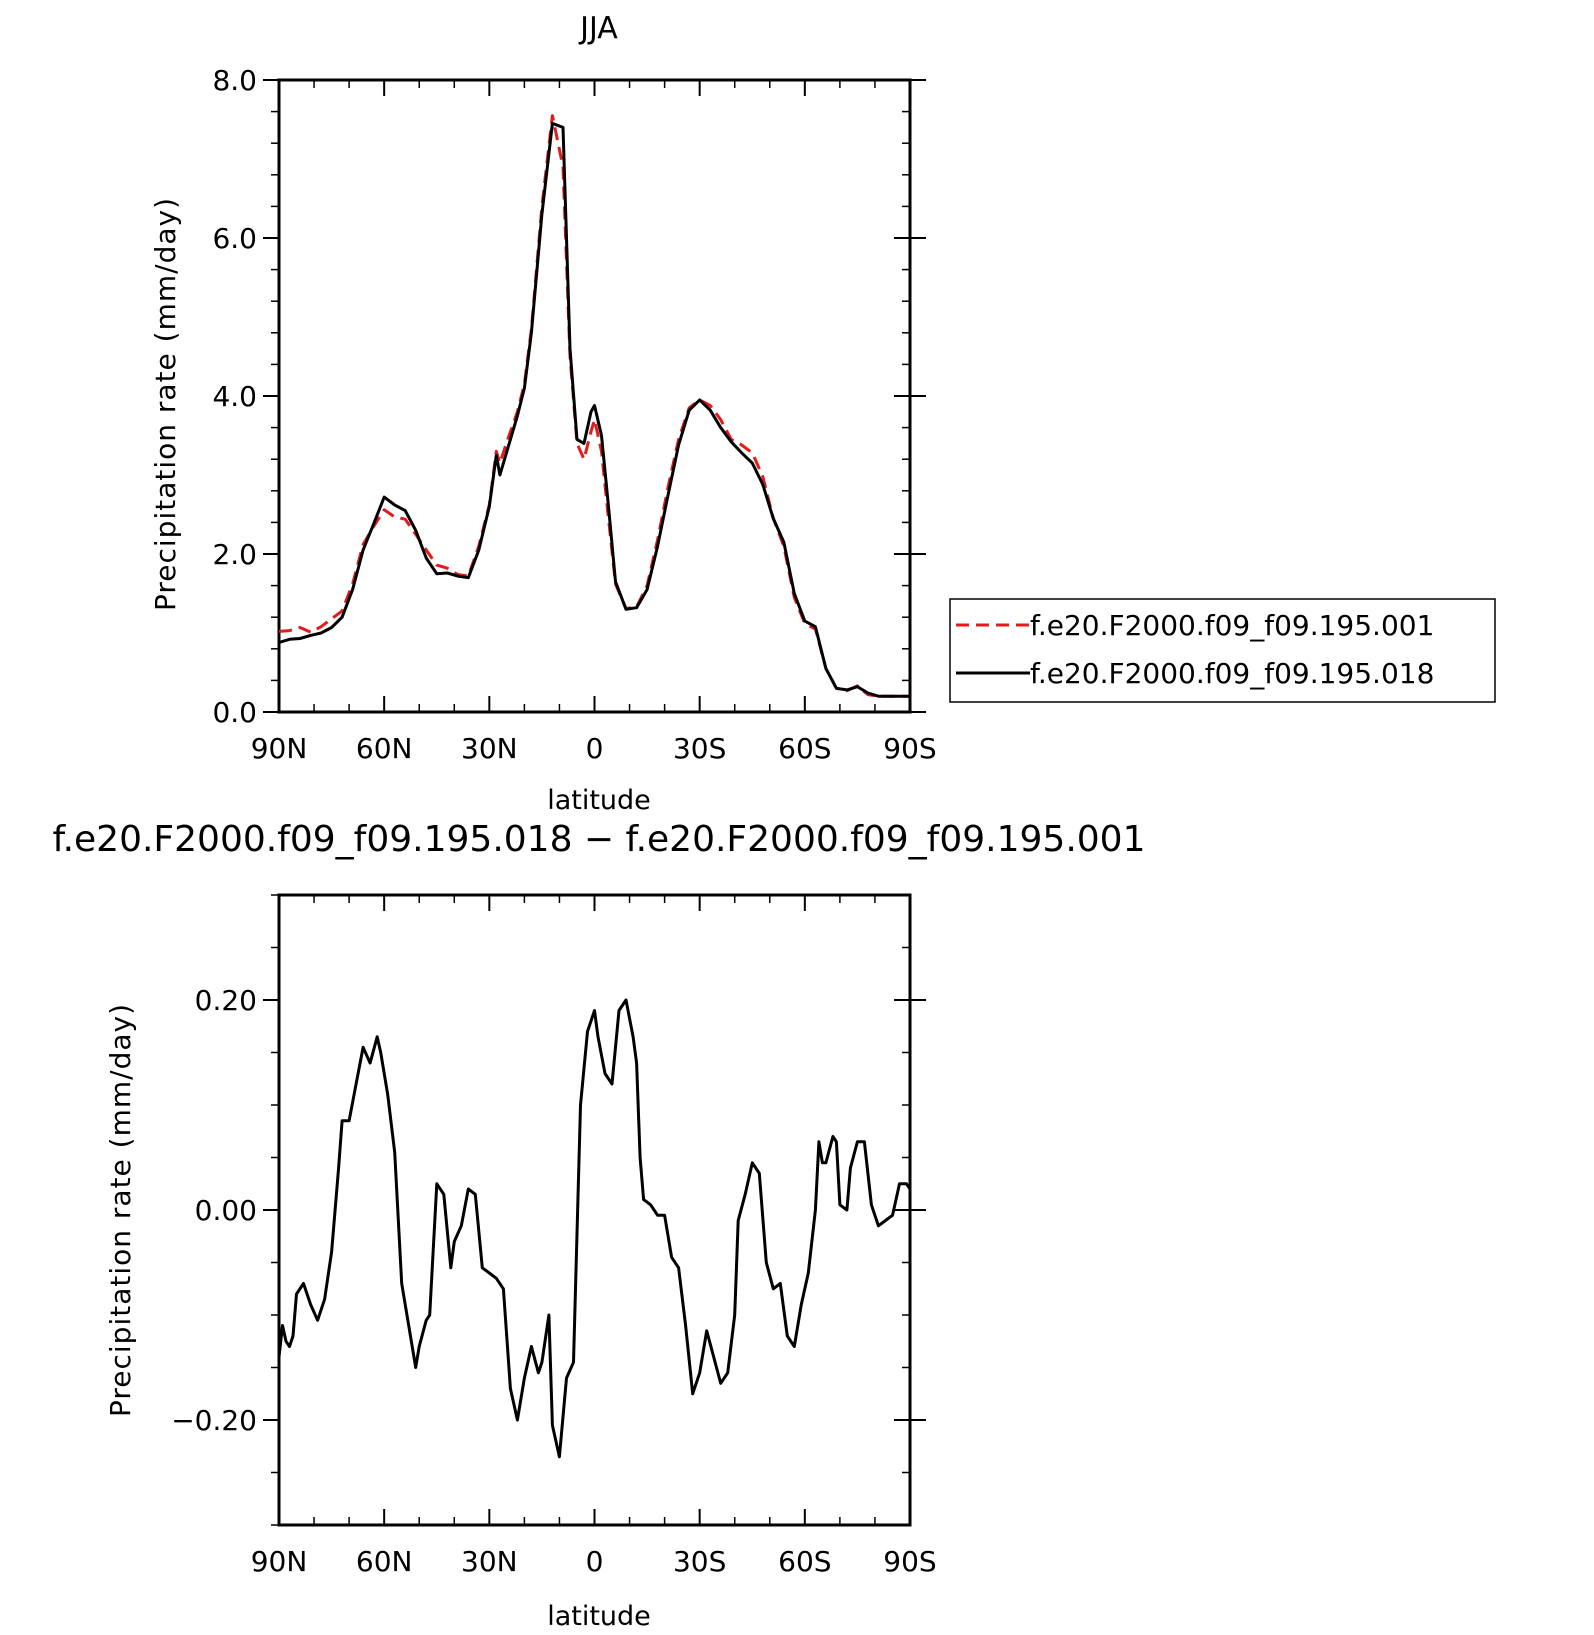  I want to click on top-x-tick-label: 90S, so click(909, 748).